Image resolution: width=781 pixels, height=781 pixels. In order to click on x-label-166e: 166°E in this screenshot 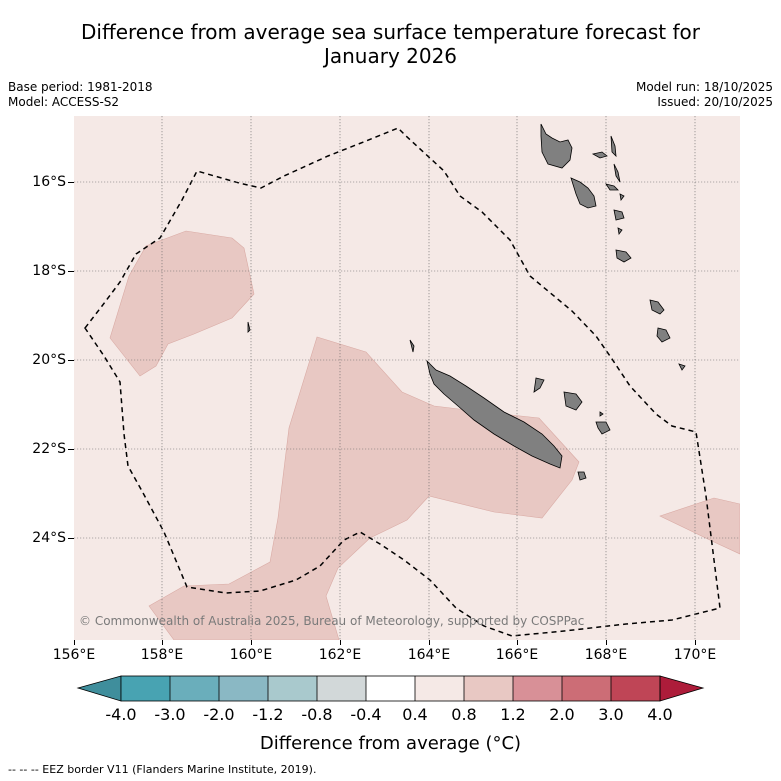, I will do `click(517, 655)`.